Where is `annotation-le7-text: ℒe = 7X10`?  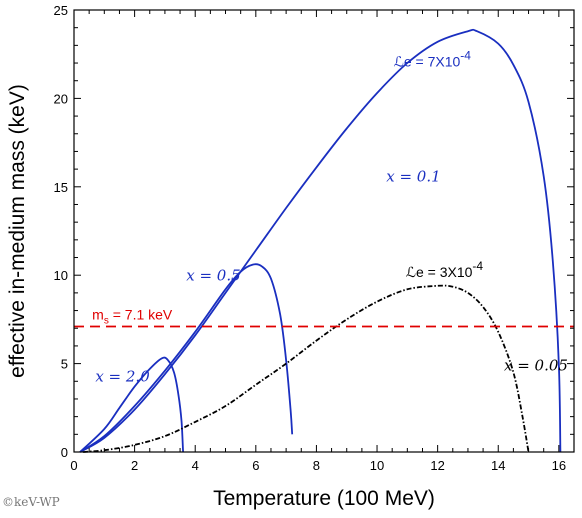
annotation-le7-text: ℒe = 7X10 is located at coordinates (427, 62).